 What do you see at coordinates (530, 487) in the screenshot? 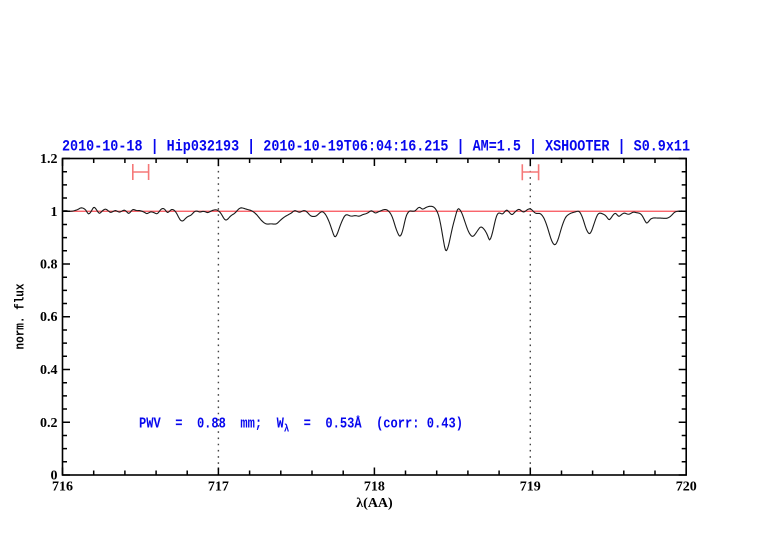
I see `svg-text: 719` at bounding box center [530, 487].